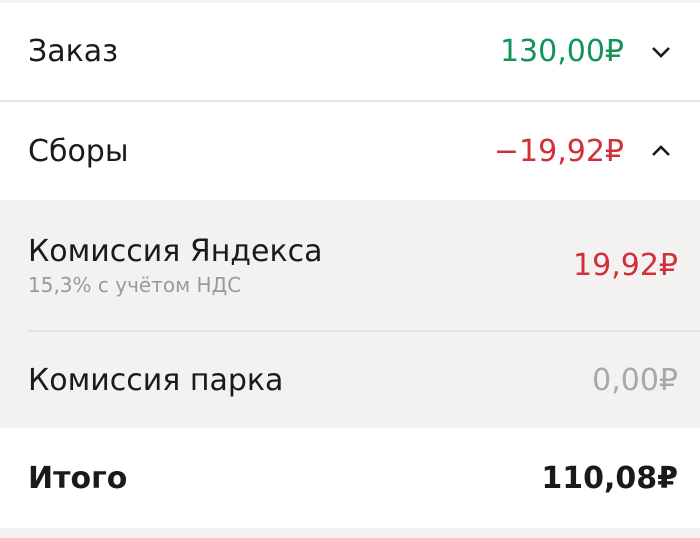 Image resolution: width=700 pixels, height=538 pixels. What do you see at coordinates (561, 51) in the screenshot?
I see `order-amount: 130,00₽` at bounding box center [561, 51].